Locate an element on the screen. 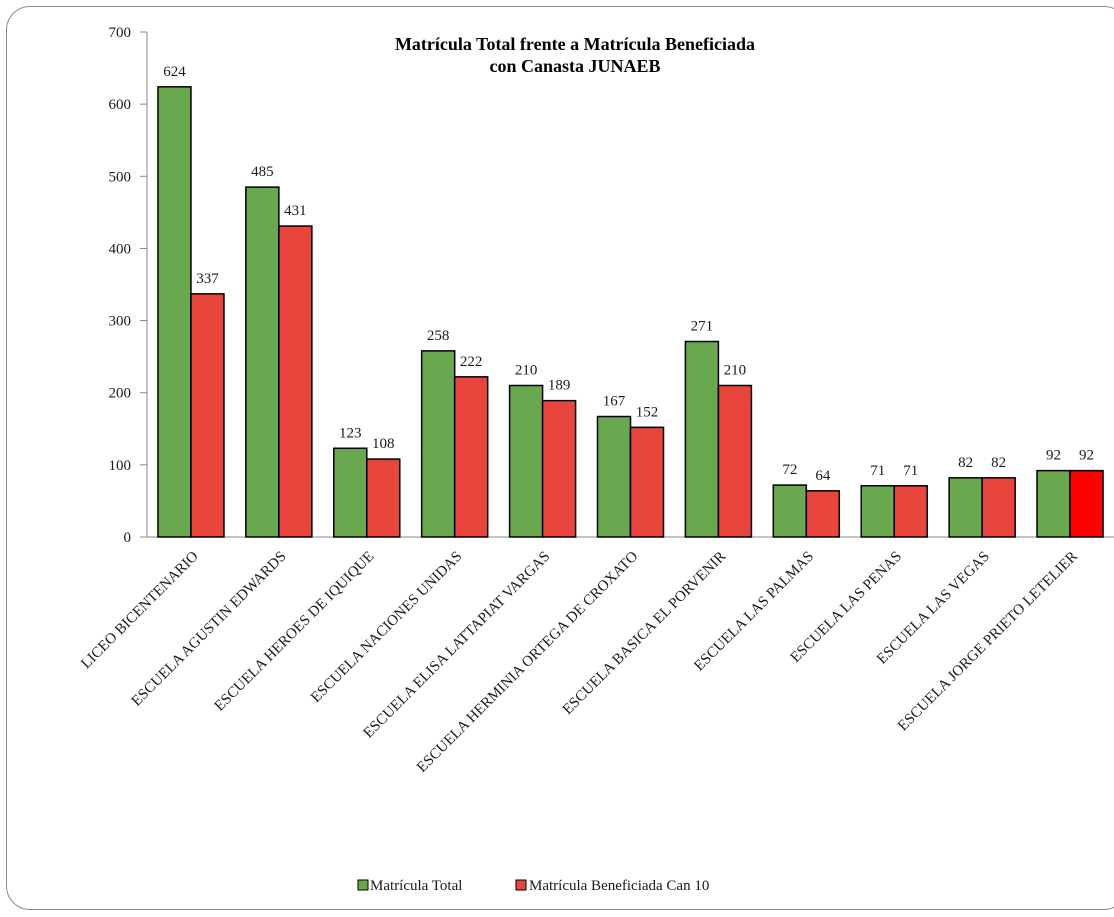  data-label-beneficiada-1: 431 is located at coordinates (295, 211).